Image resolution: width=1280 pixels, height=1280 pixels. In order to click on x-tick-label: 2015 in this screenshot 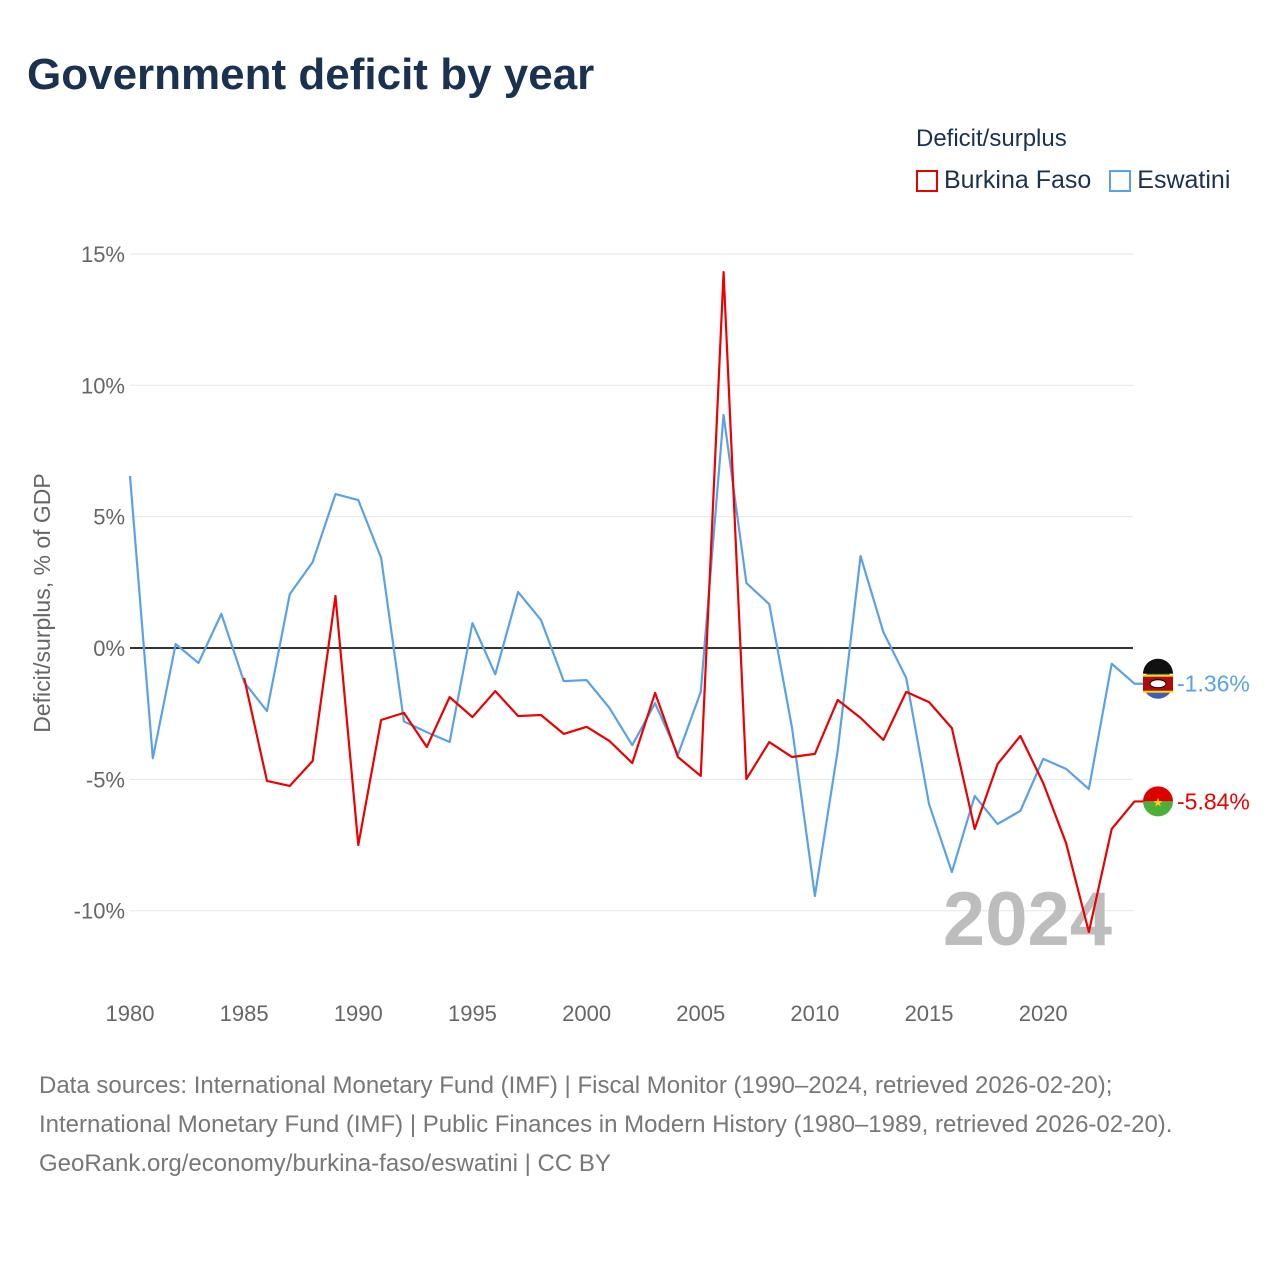, I will do `click(929, 1013)`.